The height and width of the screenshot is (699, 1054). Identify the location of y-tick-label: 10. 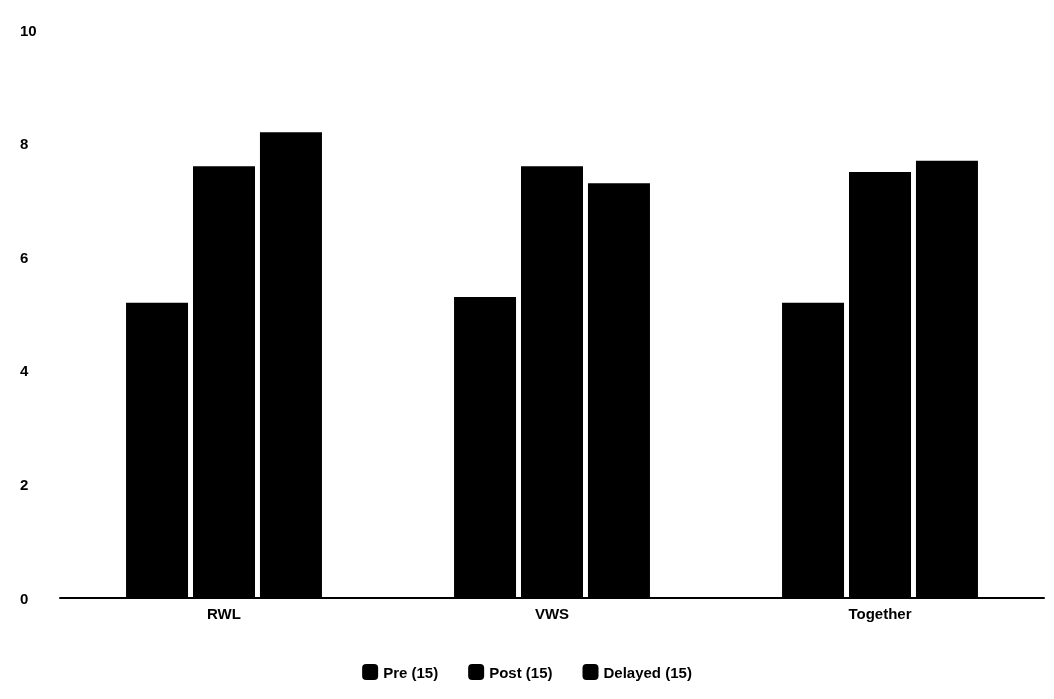
(28, 30).